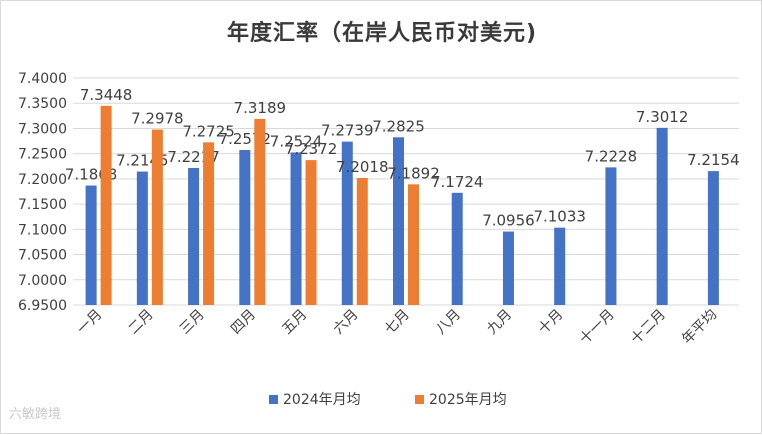  I want to click on x-tick-label: 五月, so click(294, 322).